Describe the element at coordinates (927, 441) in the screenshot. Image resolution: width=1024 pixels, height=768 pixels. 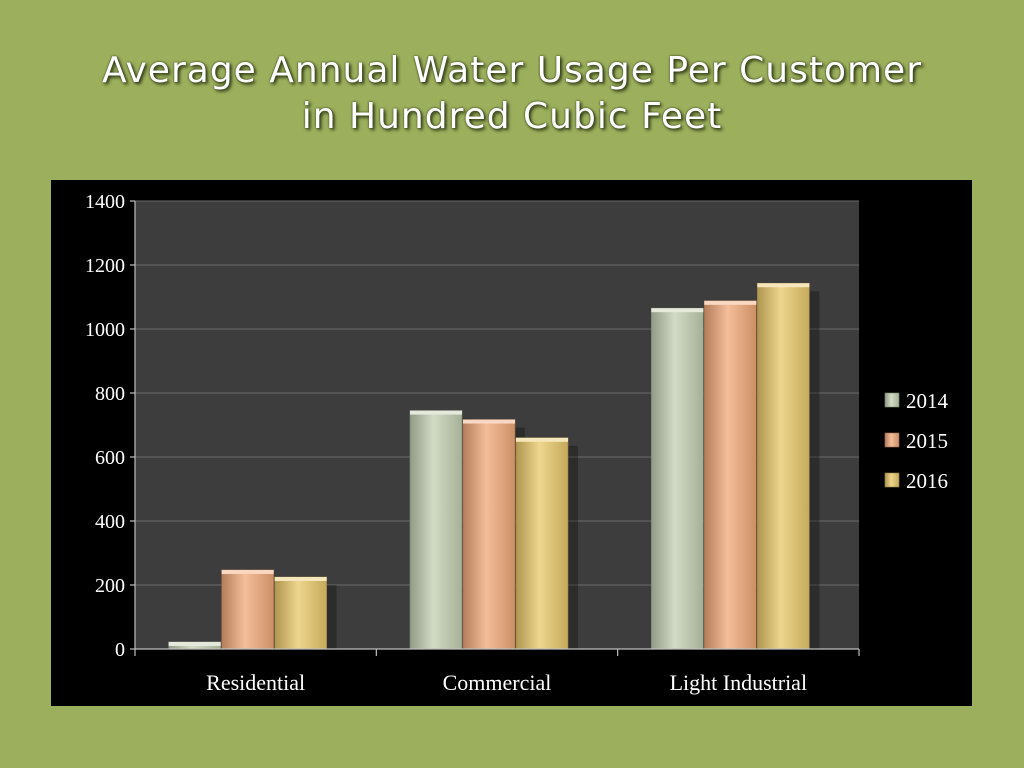
I see `legend-label: 2015` at that location.